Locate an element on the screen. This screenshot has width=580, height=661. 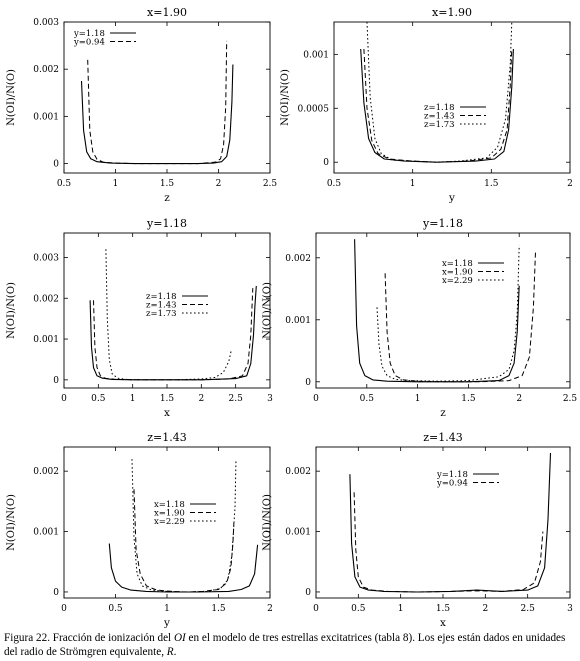
legend-label: x=2.29 is located at coordinates (457, 281).